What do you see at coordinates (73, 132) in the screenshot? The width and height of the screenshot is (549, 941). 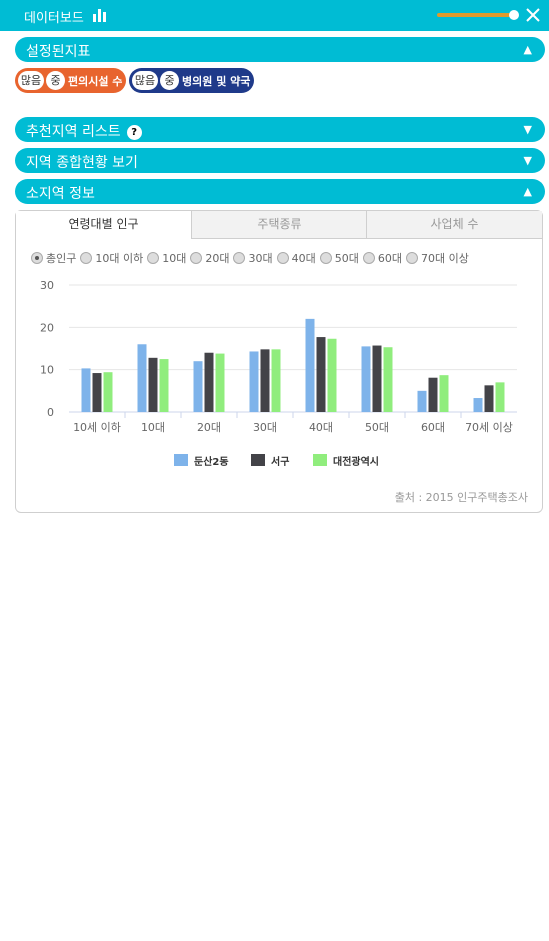 I see `section-recommend-text: 추천지역 리스트` at bounding box center [73, 132].